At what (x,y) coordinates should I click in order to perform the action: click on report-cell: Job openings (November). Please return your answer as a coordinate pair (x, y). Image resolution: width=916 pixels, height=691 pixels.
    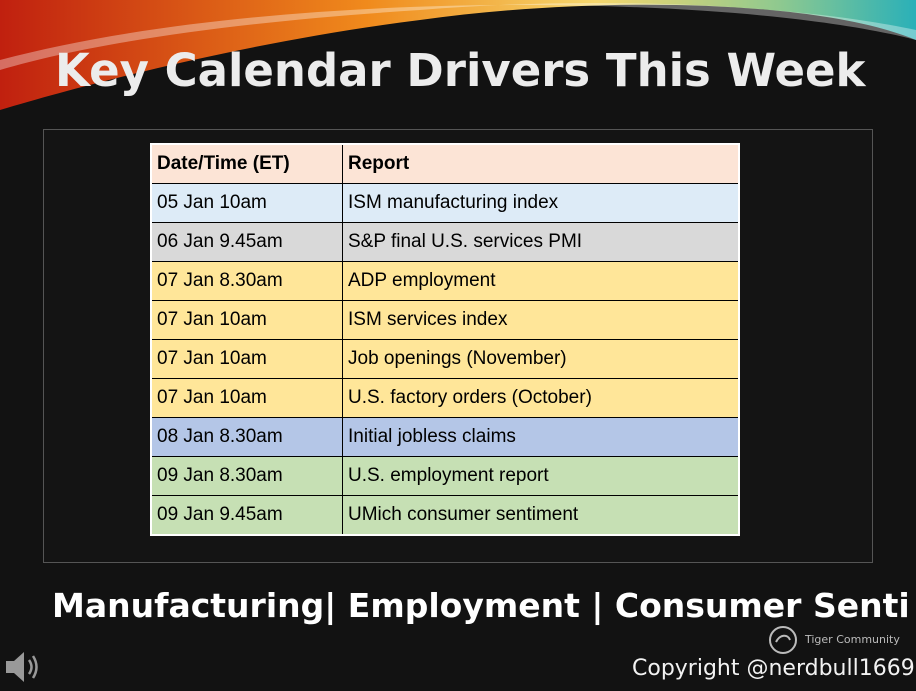
    Looking at the image, I should click on (541, 359).